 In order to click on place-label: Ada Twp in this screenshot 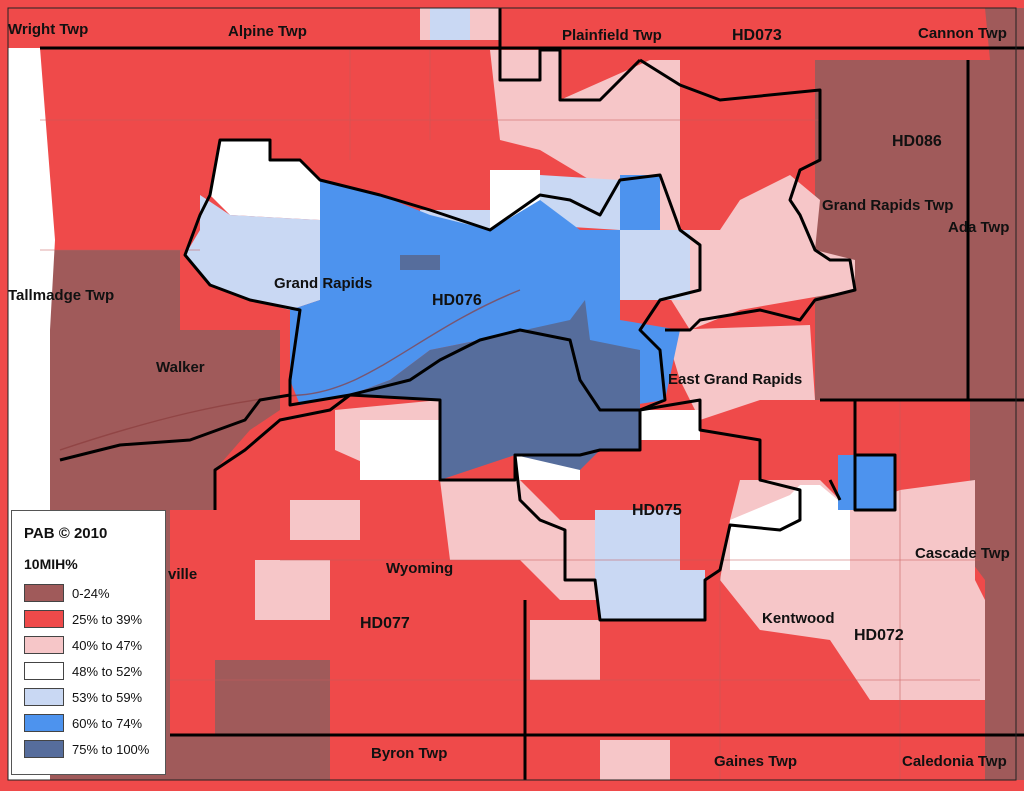, I will do `click(978, 227)`.